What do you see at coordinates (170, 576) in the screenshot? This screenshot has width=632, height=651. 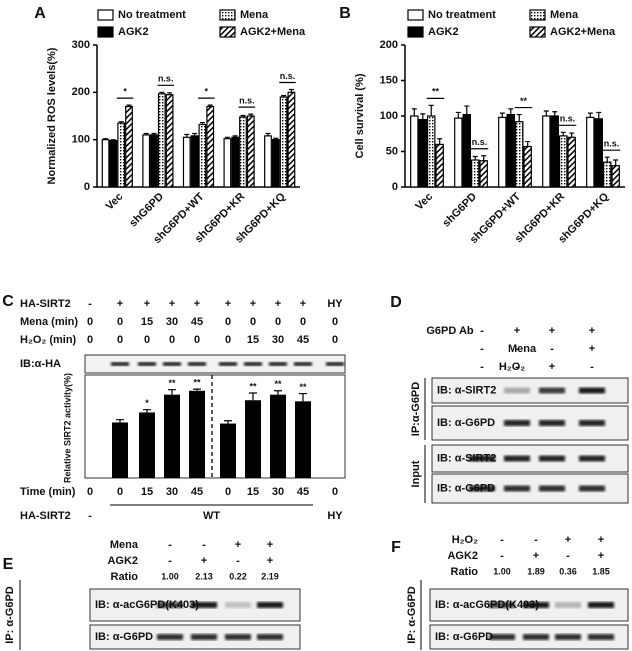 I see `ratio-value: 1.00` at bounding box center [170, 576].